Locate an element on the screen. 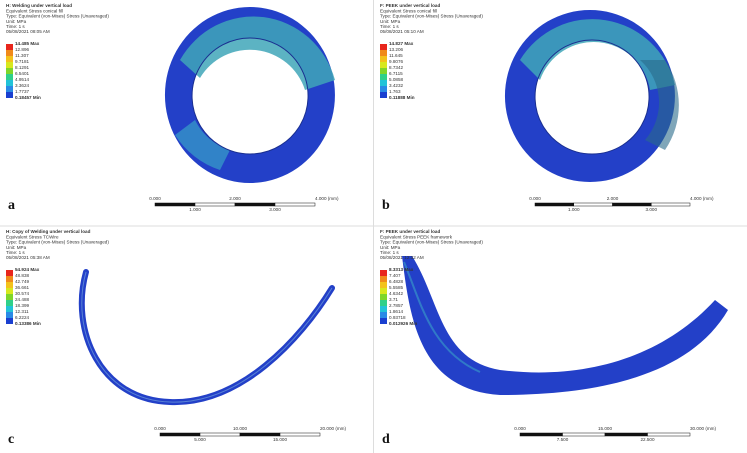 Image resolution: width=747 pixels, height=453 pixels. legend-label: 48.838 is located at coordinates (22, 275).